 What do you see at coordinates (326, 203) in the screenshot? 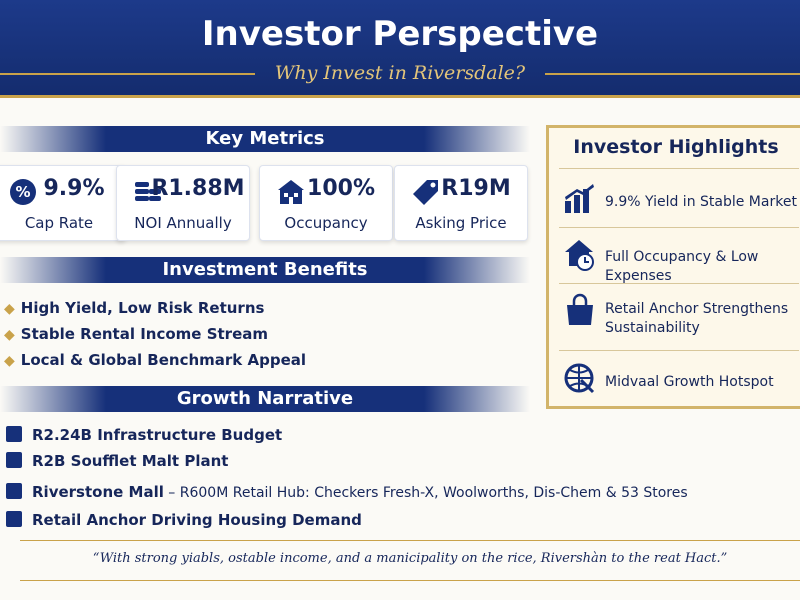
I see `metric-card: 100% Occupancy` at bounding box center [326, 203].